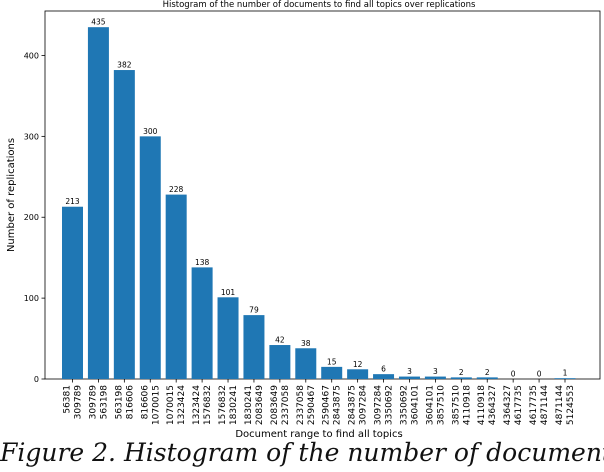  Describe the element at coordinates (353, 405) in the screenshot. I see `x-tick-label-11-0: 2843875` at that location.